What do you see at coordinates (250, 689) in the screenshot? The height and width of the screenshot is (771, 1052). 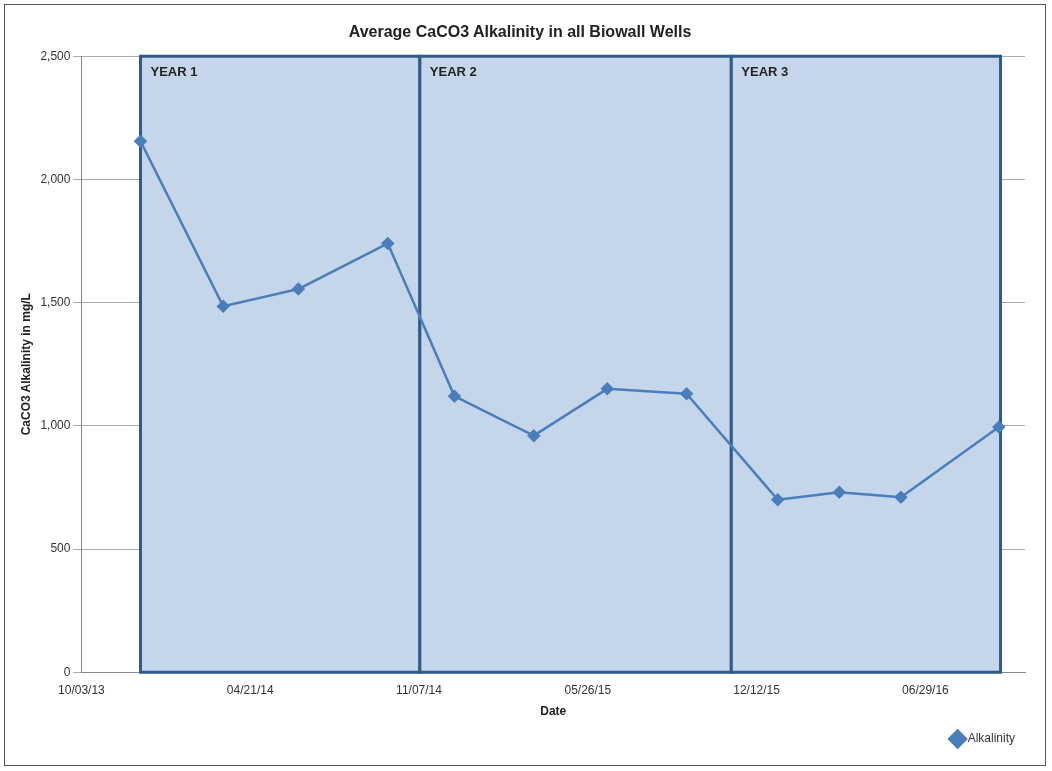 I see `x-tick-label: 04/21/14` at bounding box center [250, 689].